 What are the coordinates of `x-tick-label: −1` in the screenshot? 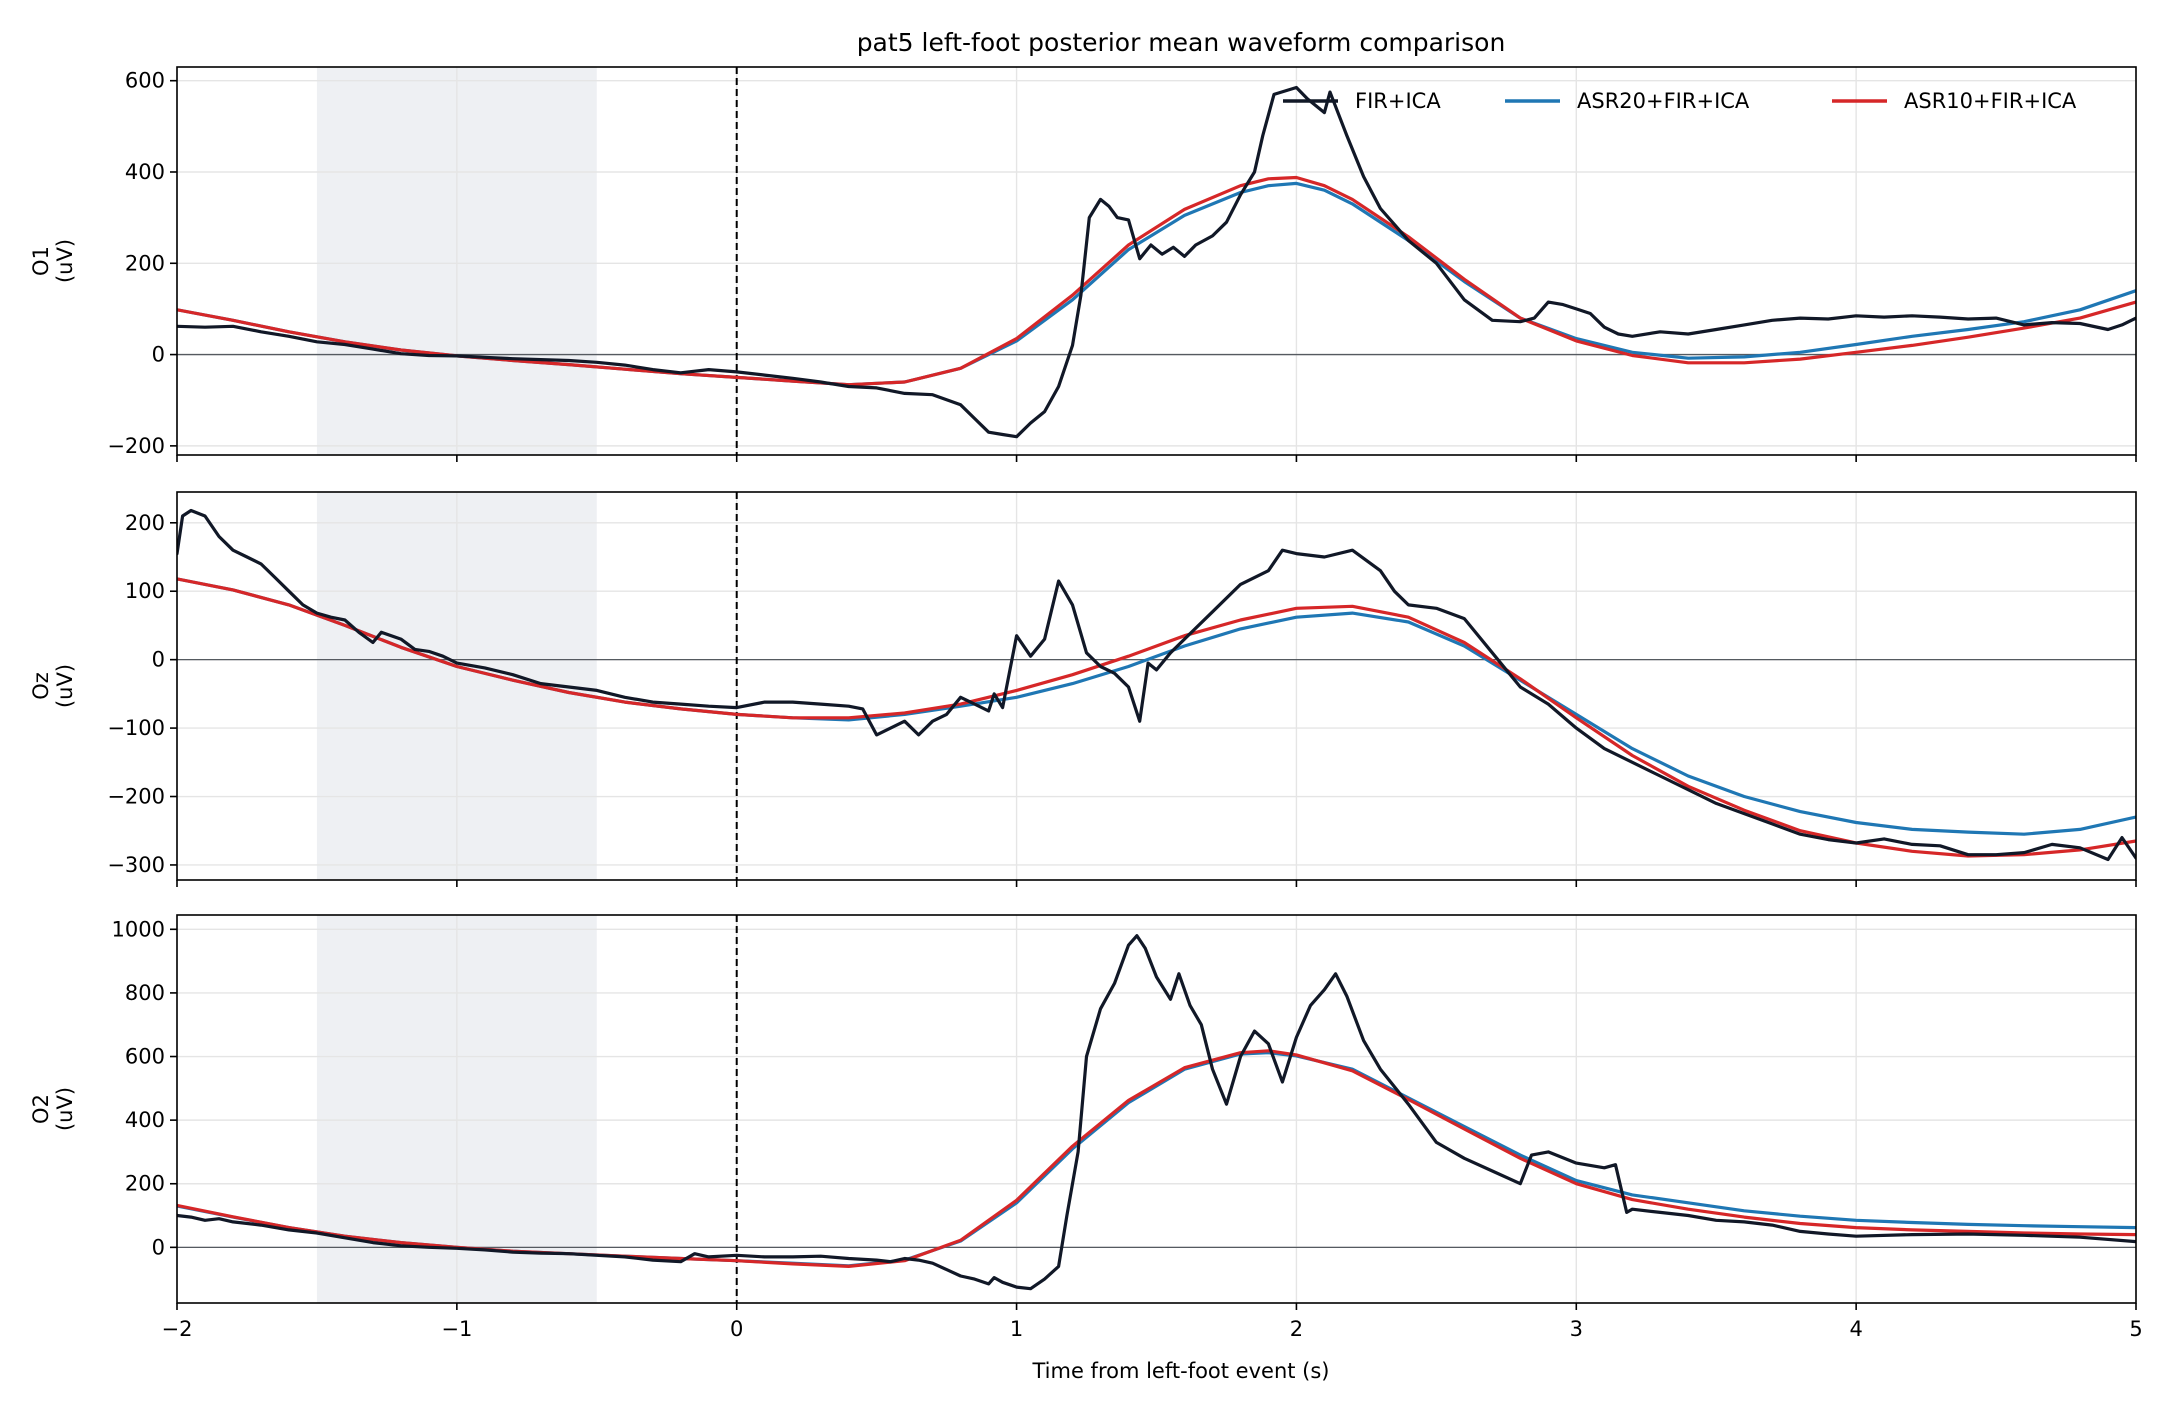 It's located at (456, 1329).